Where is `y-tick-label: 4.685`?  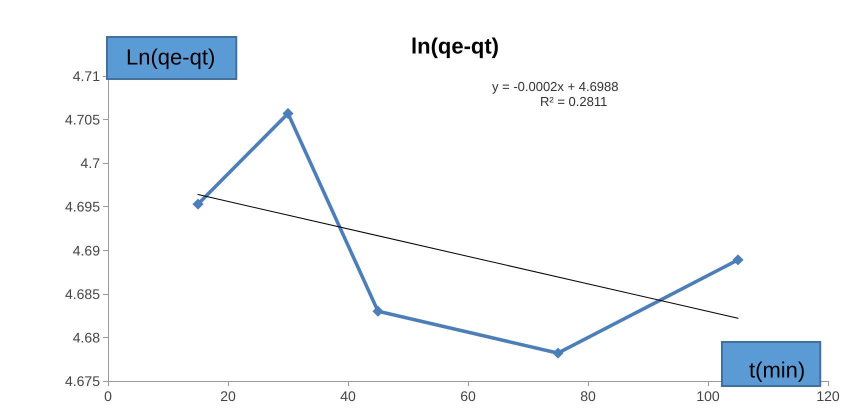 y-tick-label: 4.685 is located at coordinates (82, 294).